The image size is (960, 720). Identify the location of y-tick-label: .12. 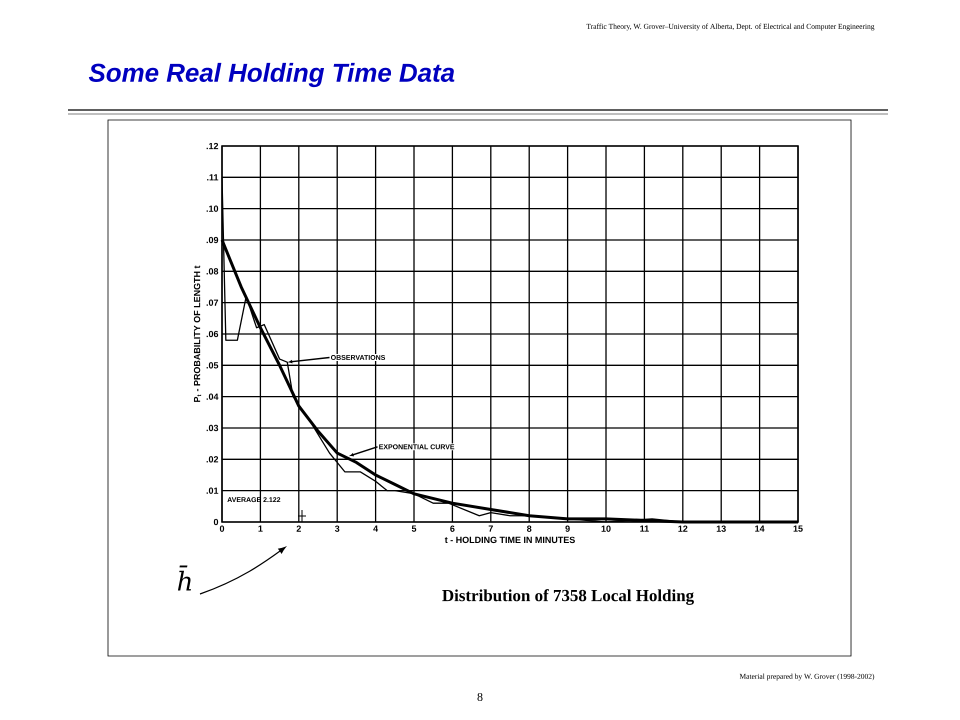
(212, 146).